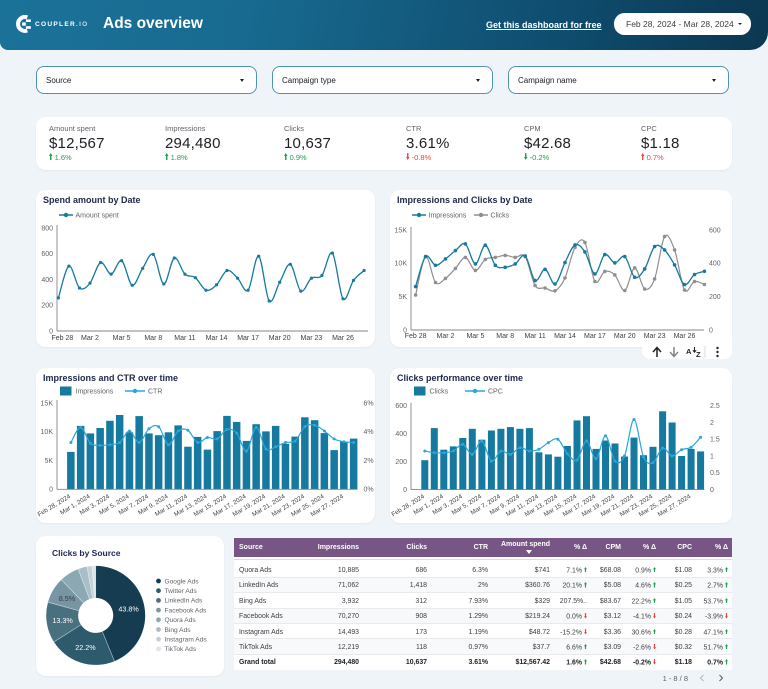 This screenshot has height=689, width=768. What do you see at coordinates (181, 591) in the screenshot?
I see `svg-text: Twitter Ads` at bounding box center [181, 591].